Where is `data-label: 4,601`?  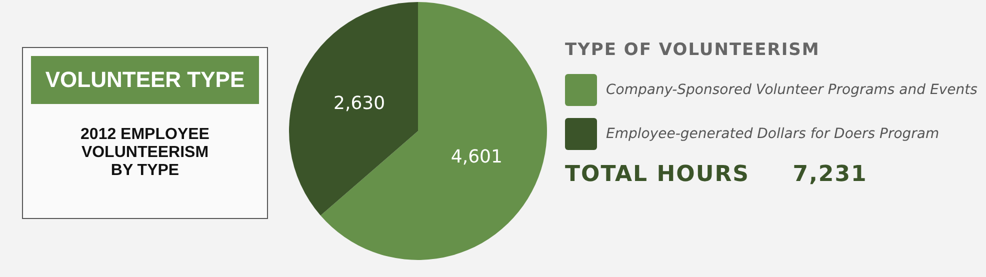
data-label: 4,601 is located at coordinates (476, 157).